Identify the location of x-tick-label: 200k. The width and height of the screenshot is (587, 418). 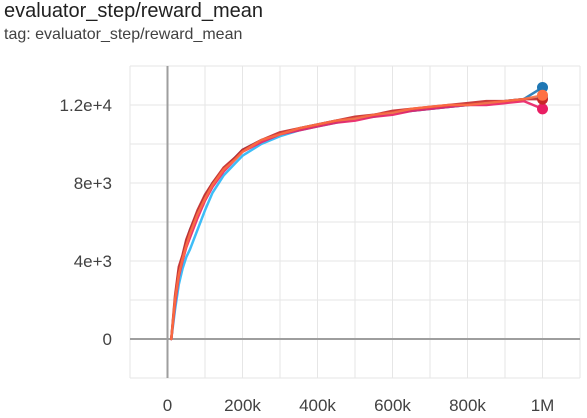
(242, 405).